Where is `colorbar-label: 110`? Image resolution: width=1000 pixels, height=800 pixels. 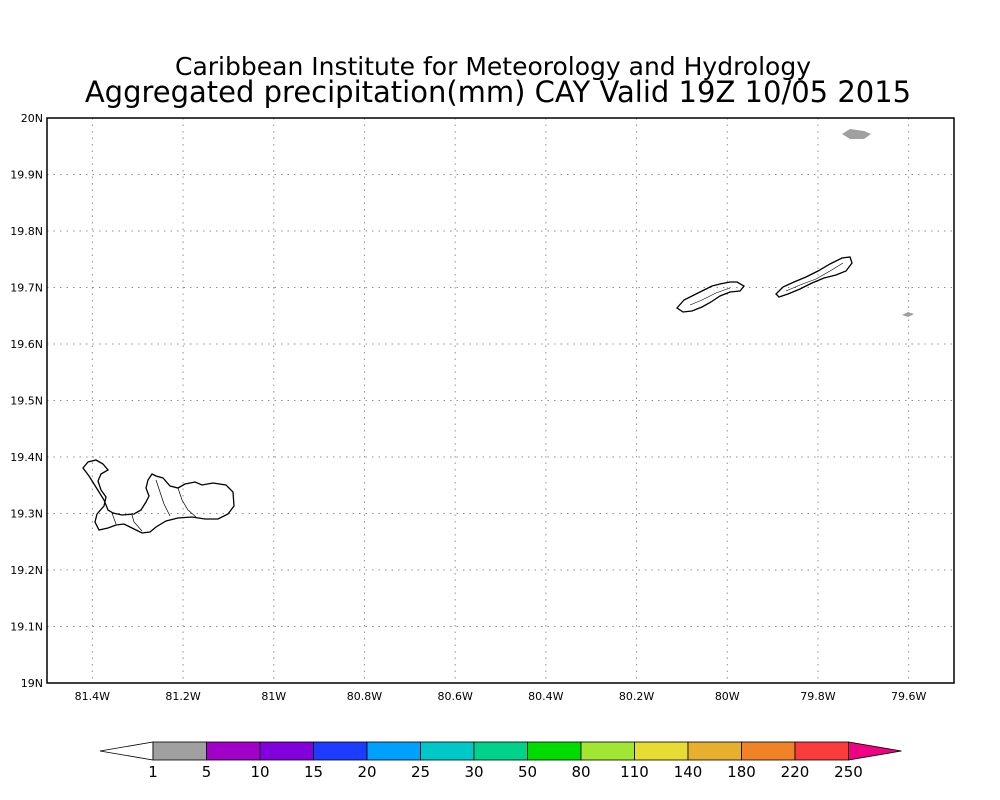 colorbar-label: 110 is located at coordinates (634, 772).